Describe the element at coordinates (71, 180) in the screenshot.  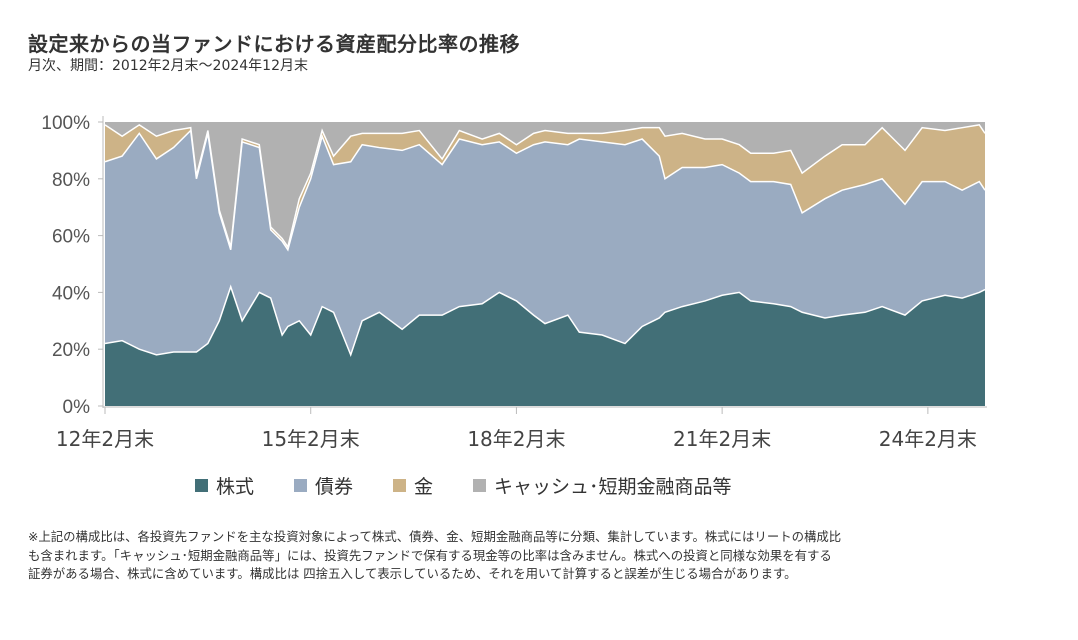
I see `y-tick-label: 80%` at that location.